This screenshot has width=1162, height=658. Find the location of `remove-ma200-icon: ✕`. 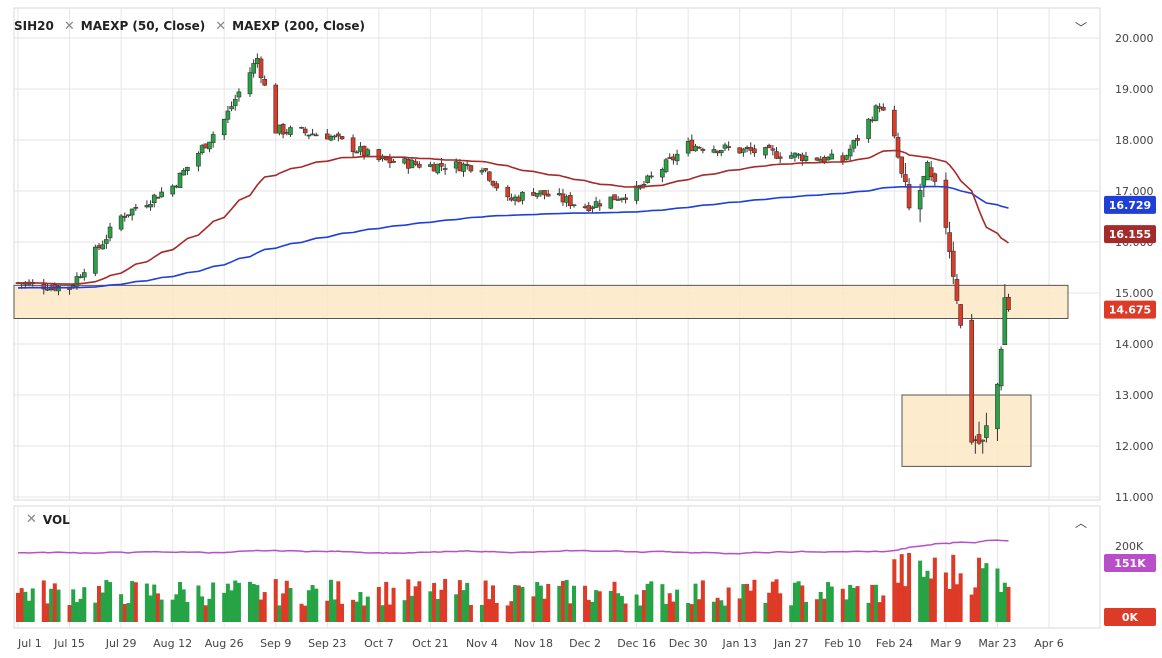

remove-ma200-icon: ✕ is located at coordinates (221, 26).